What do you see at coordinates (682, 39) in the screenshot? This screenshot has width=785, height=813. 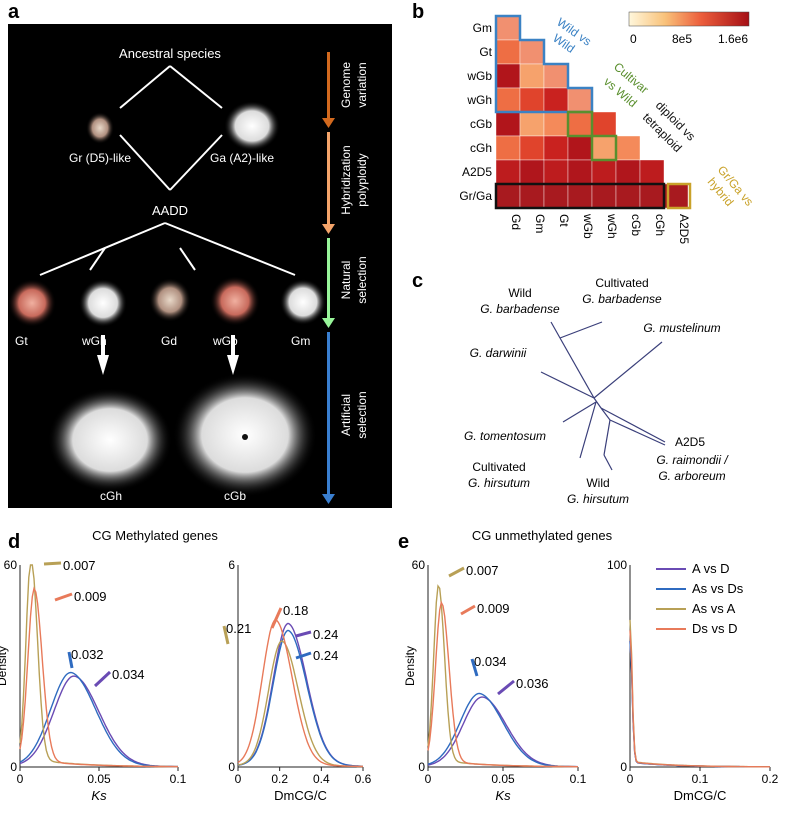 I see `colorbar-mid: 8e5` at bounding box center [682, 39].